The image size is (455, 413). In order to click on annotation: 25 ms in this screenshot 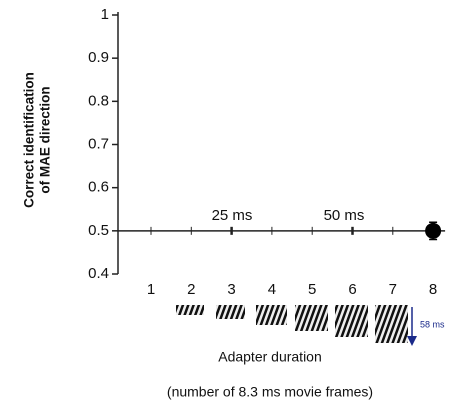, I will do `click(232, 215)`.